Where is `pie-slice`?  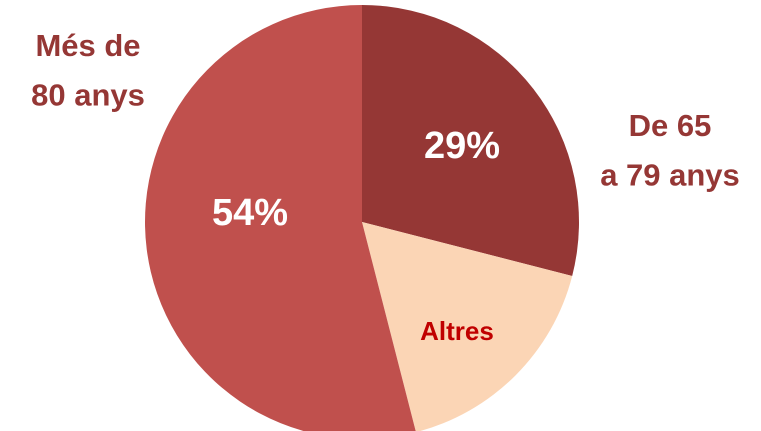 pie-slice is located at coordinates (467, 326).